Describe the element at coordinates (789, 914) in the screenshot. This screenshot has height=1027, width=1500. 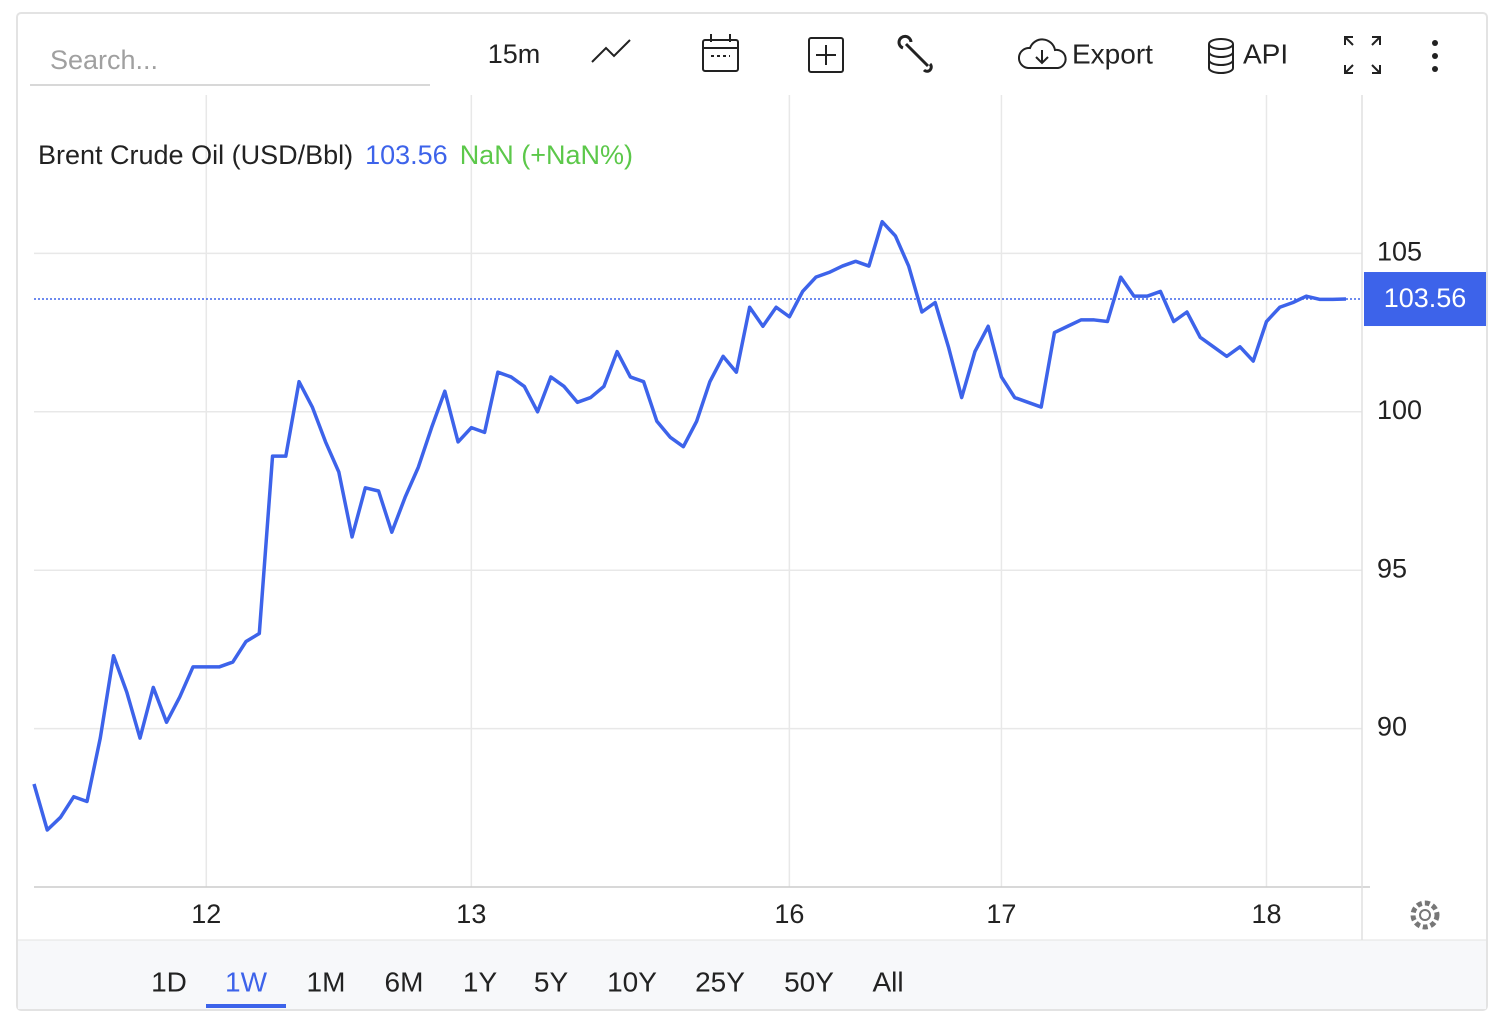
I see `x-tick-label: 16` at that location.